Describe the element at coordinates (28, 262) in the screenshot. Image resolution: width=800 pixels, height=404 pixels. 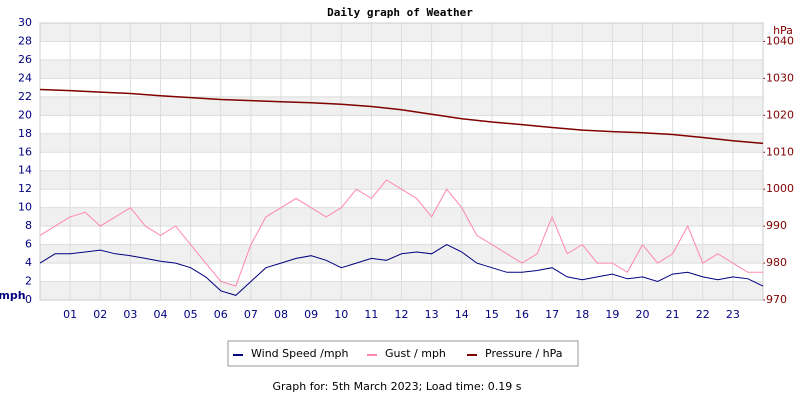
I see `y-tick-label: 4` at that location.